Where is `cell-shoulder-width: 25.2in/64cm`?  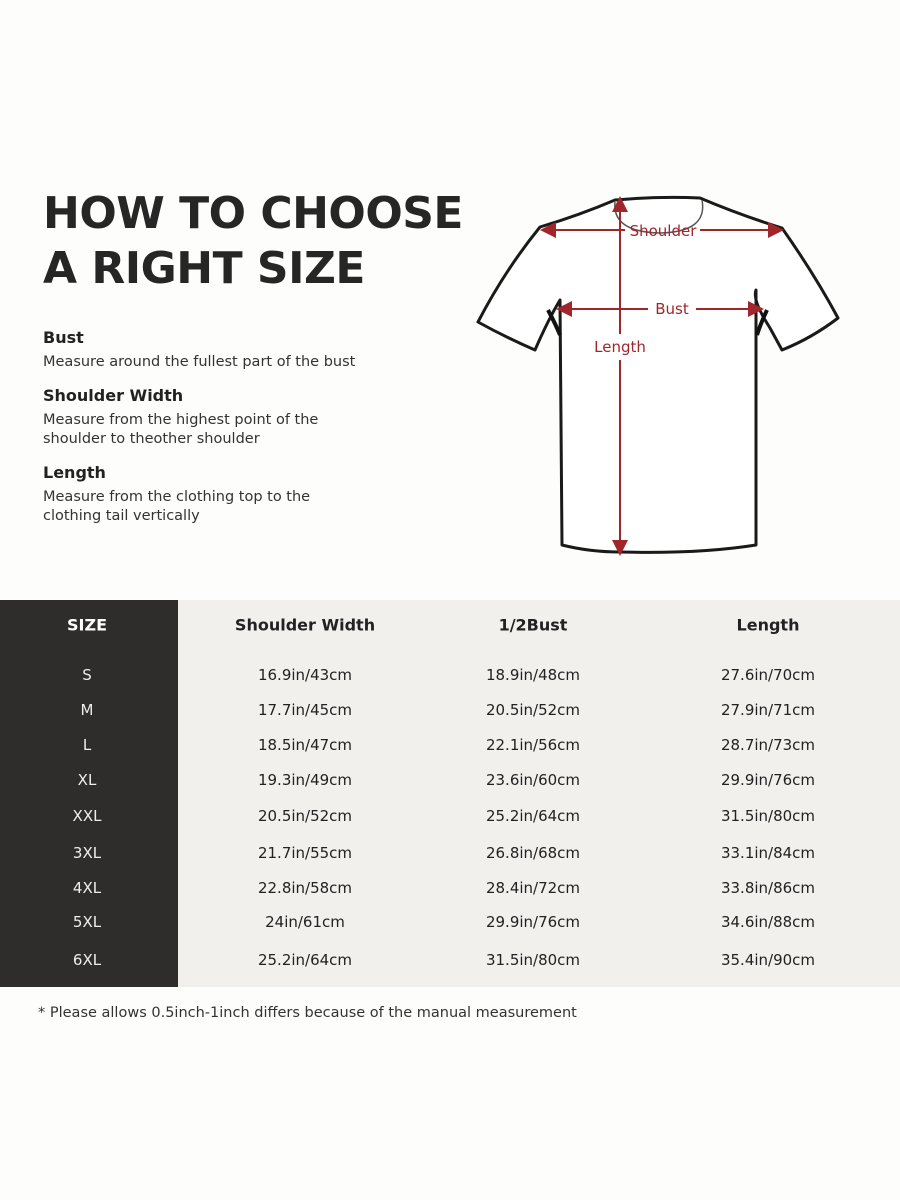
cell-shoulder-width: 25.2in/64cm is located at coordinates (305, 960).